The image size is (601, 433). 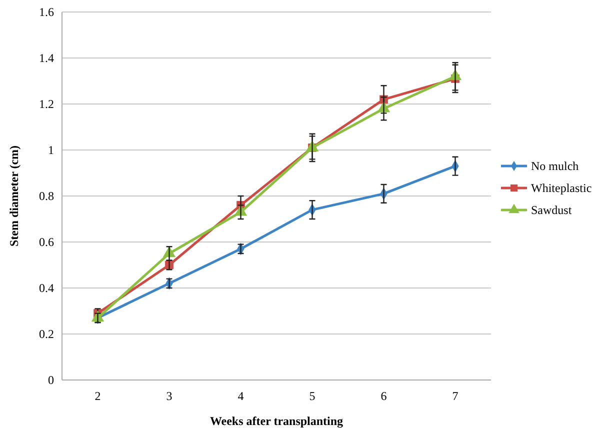 What do you see at coordinates (555, 166) in the screenshot?
I see `legend-label: No mulch` at bounding box center [555, 166].